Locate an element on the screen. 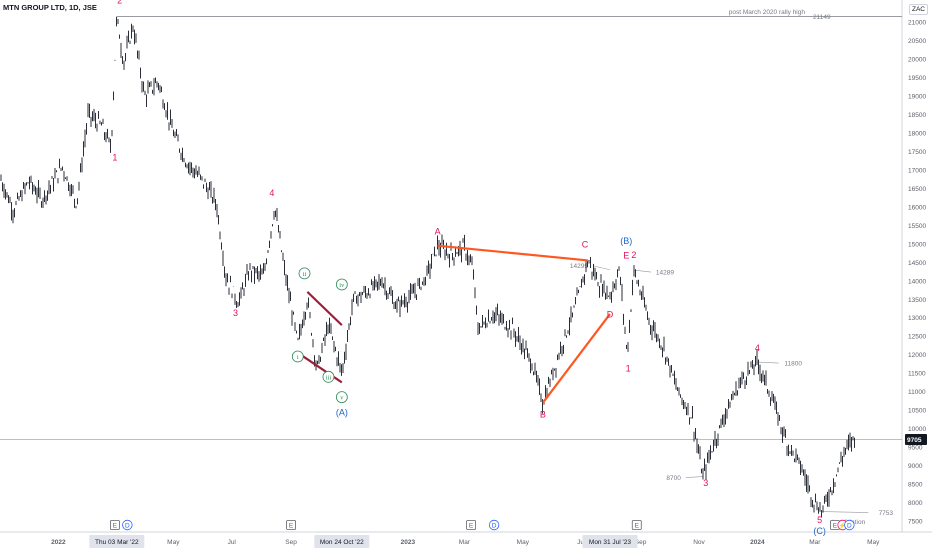  x-tick-label: Jul is located at coordinates (232, 542).